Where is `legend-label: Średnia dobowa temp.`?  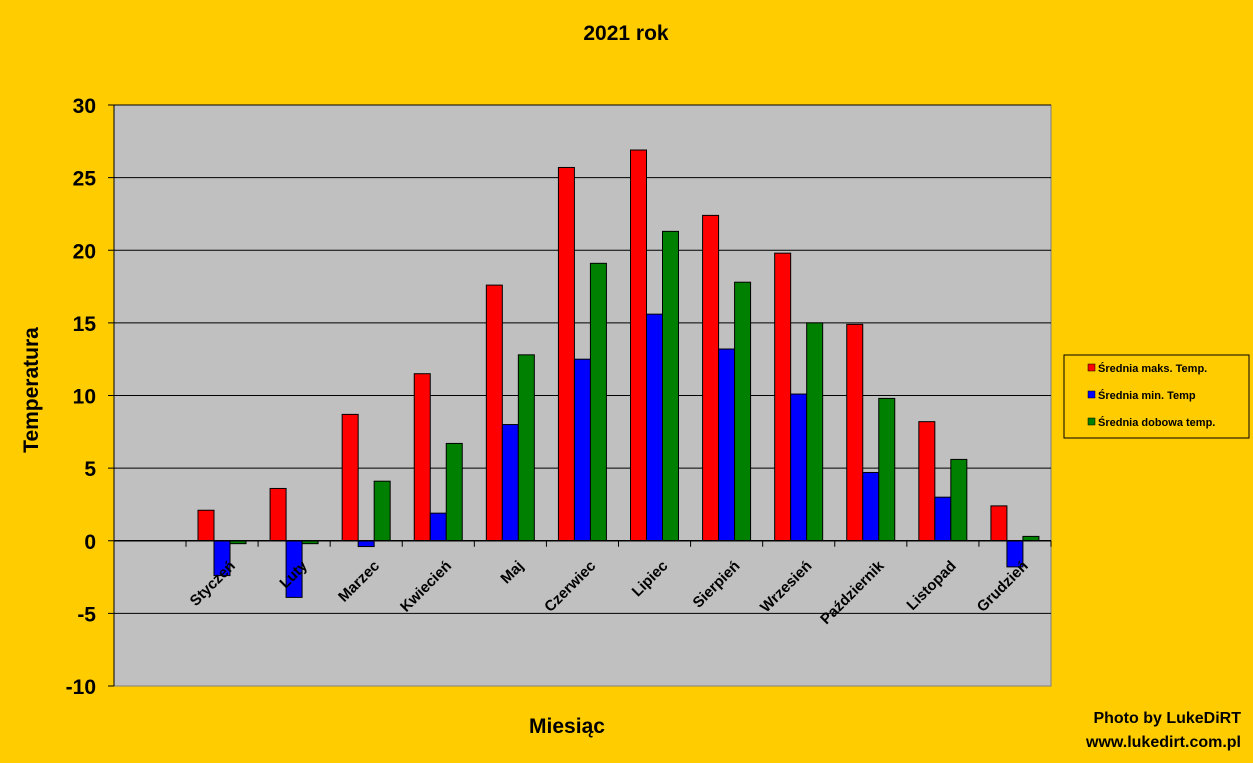
legend-label: Średnia dobowa temp. is located at coordinates (1156, 422).